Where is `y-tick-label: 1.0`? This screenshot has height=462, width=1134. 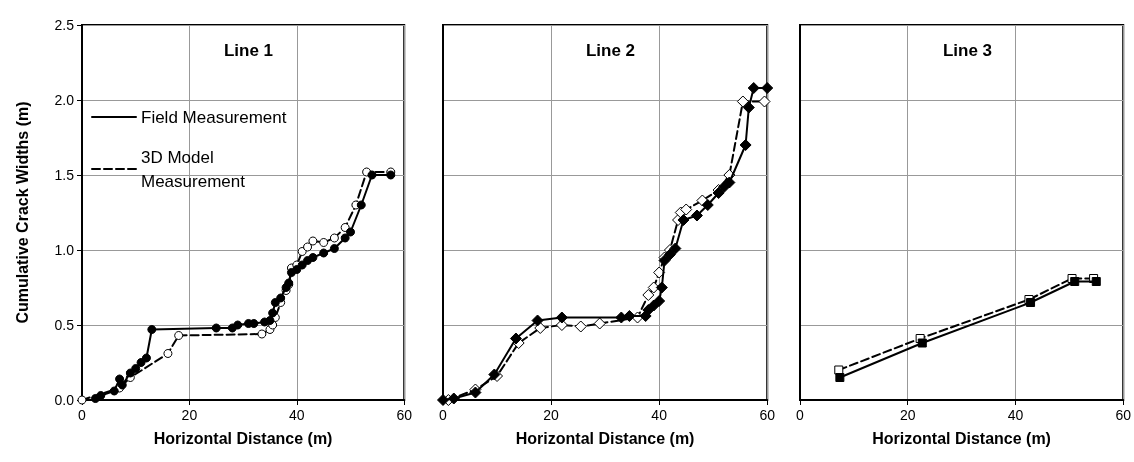
y-tick-label: 1.0 is located at coordinates (64, 250).